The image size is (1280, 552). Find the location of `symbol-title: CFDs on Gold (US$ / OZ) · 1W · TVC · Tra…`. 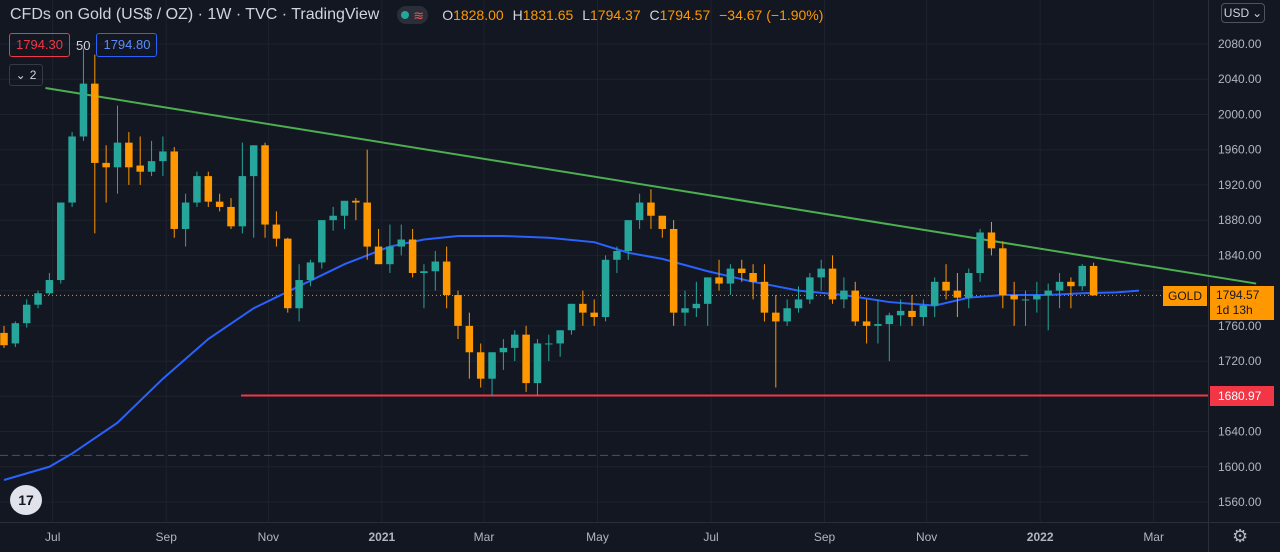

symbol-title: CFDs on Gold (US$ / OZ) · 1W · TVC · Tra… is located at coordinates (195, 14).